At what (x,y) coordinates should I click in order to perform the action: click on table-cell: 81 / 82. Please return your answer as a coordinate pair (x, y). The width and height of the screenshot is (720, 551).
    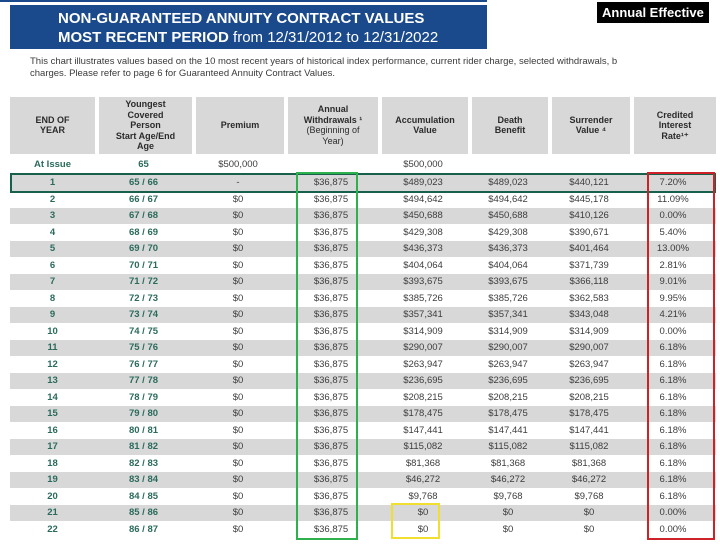
    Looking at the image, I should click on (143, 446).